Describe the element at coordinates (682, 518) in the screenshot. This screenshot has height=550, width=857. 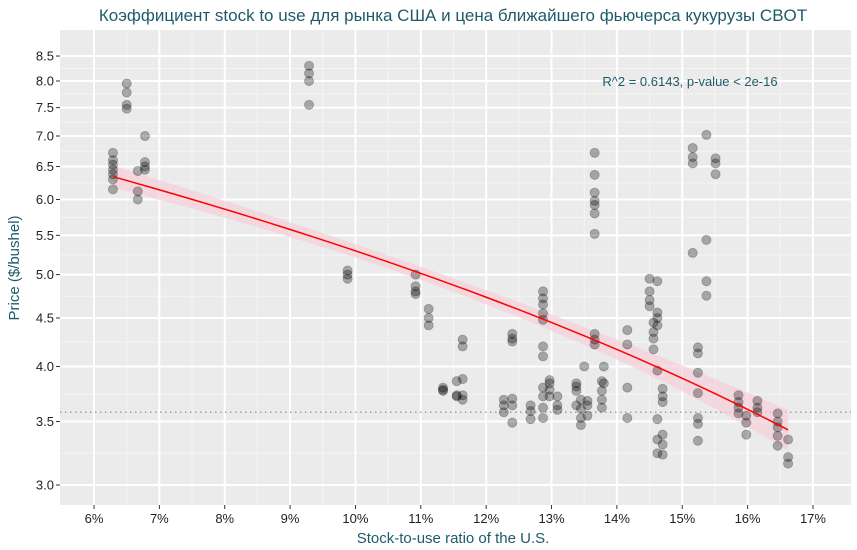
I see `x-tick-label: 15%` at that location.